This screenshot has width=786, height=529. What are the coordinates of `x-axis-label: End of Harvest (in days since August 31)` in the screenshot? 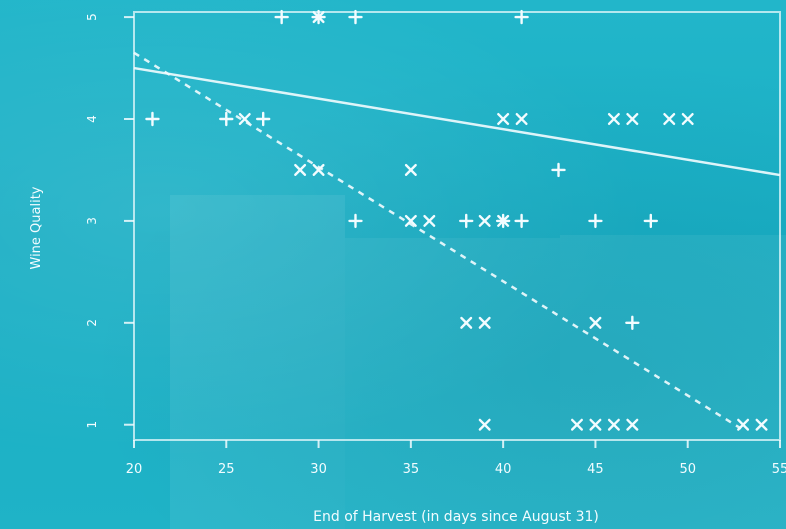 It's located at (456, 517).